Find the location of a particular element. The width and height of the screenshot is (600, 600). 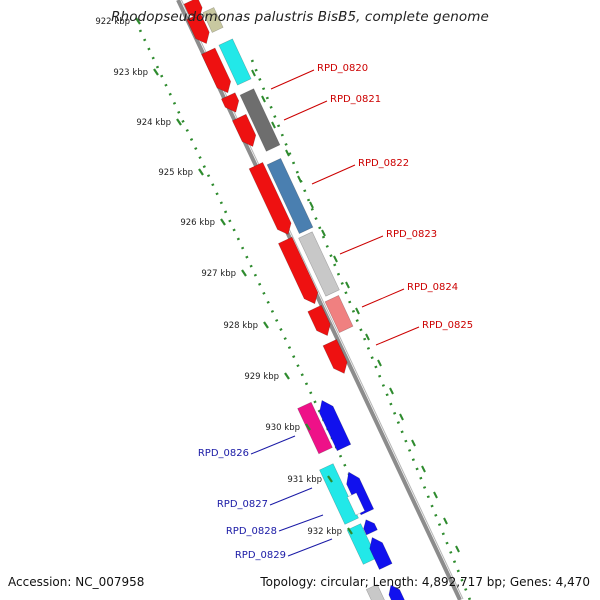

gene-label-forward: RPD_0822 is located at coordinates (383, 163).